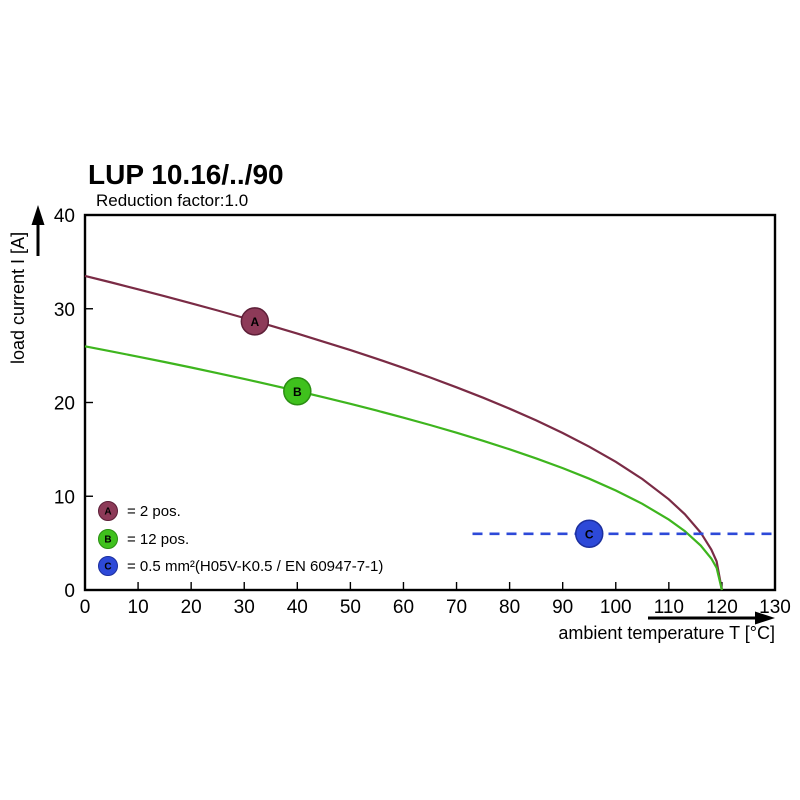  Describe the element at coordinates (244, 607) in the screenshot. I see `x-tick-label: 30` at that location.